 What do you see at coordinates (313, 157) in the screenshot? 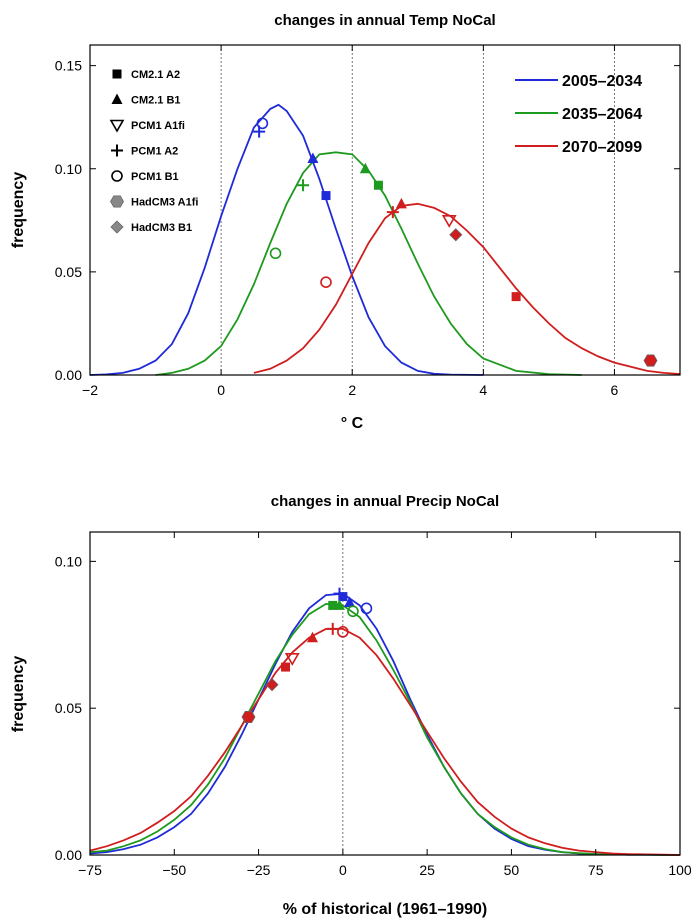
I see `temp-marker-cm2-1-b1-2005-2034` at bounding box center [313, 157].